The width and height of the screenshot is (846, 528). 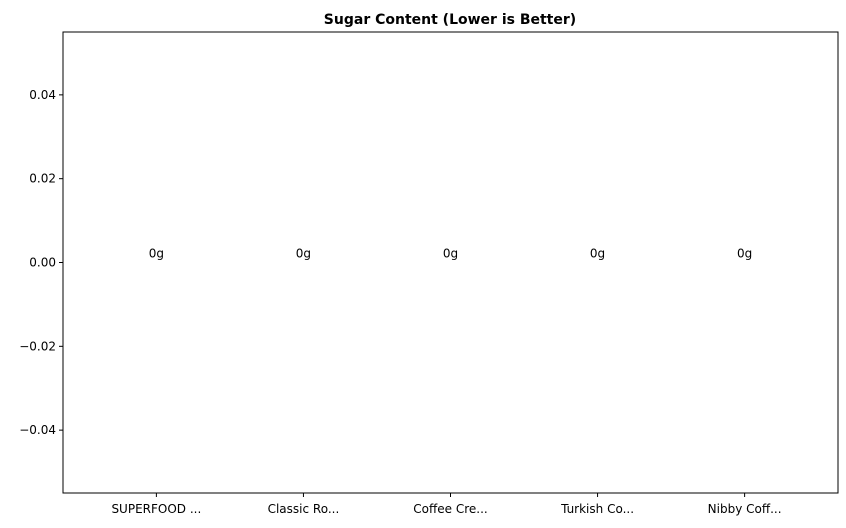 What do you see at coordinates (450, 20) in the screenshot?
I see `chart-title: Sugar Content (Lower is Better)` at bounding box center [450, 20].